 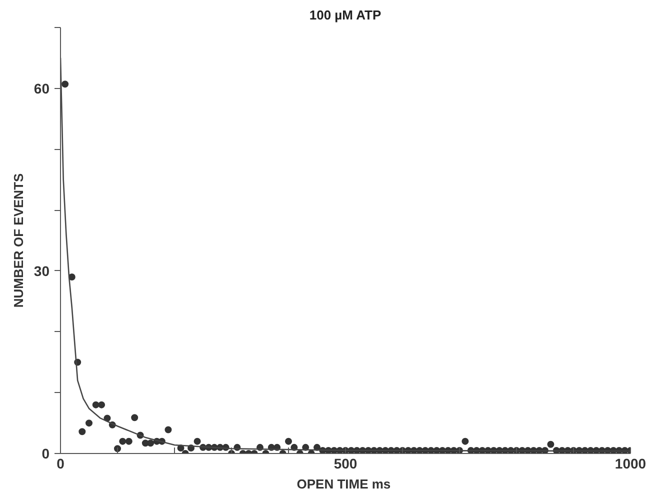 I want to click on x-tick-label: 500, so click(x=346, y=464).